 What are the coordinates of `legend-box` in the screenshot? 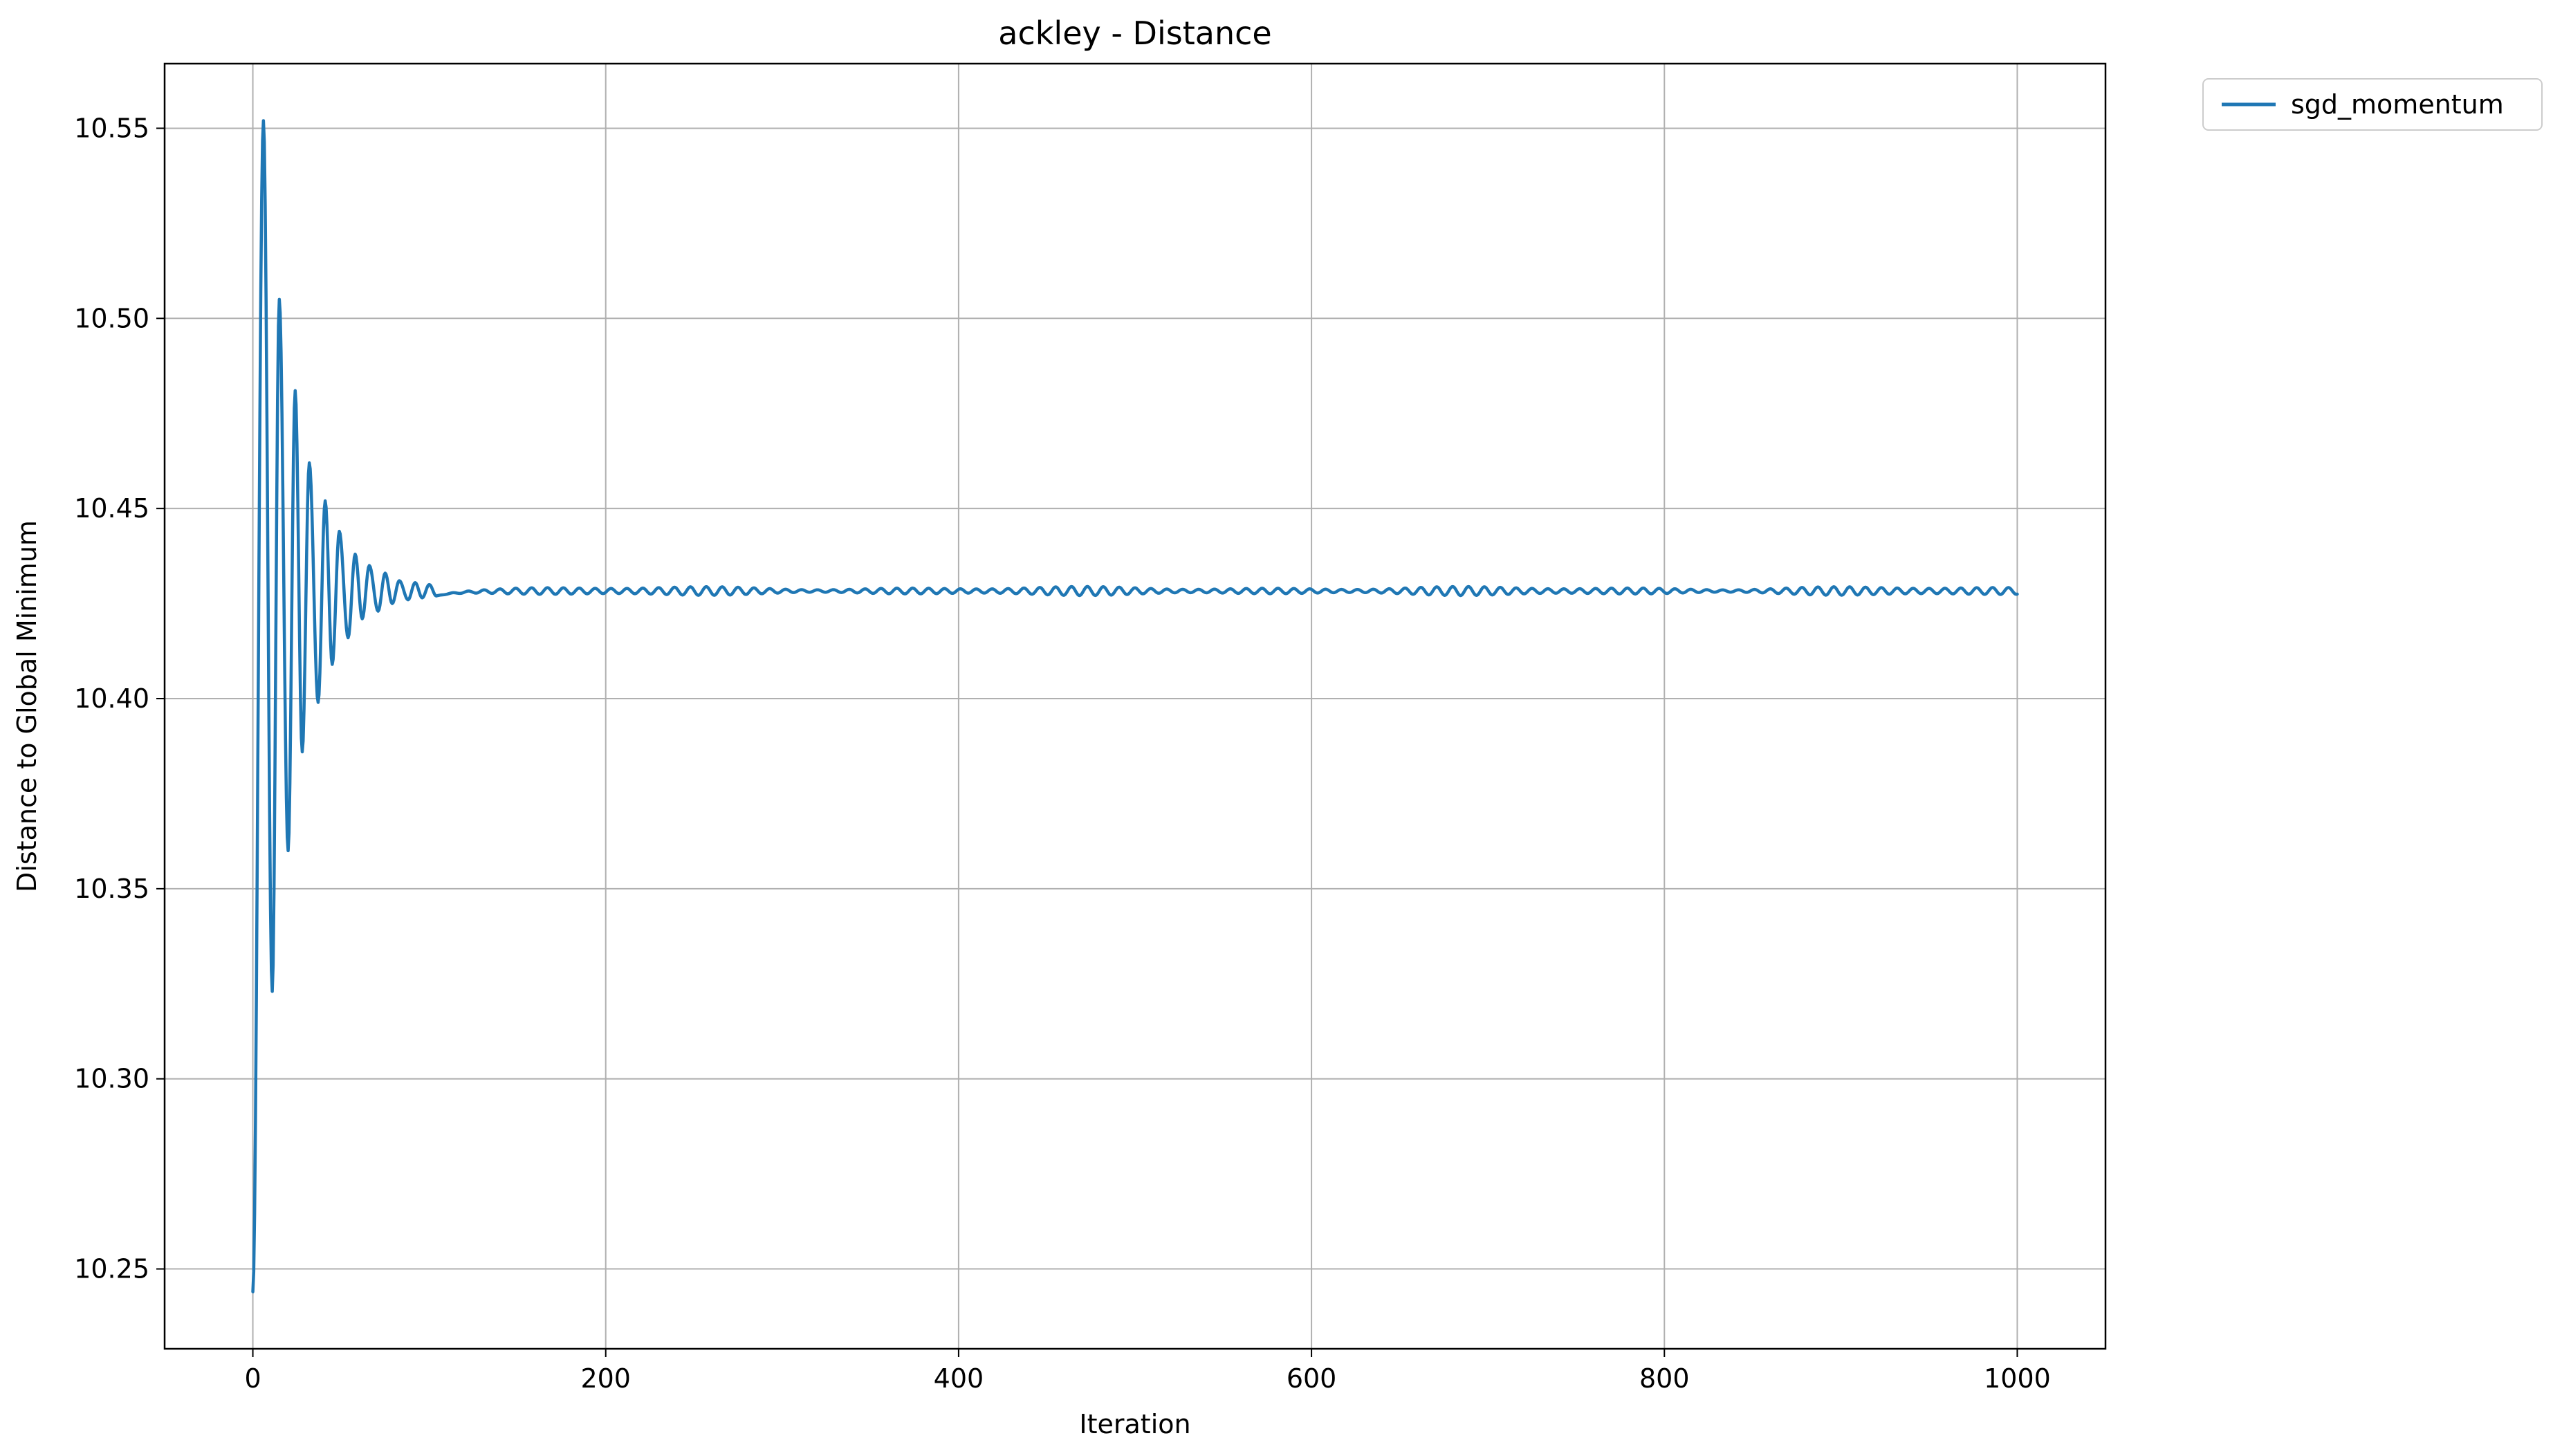 It's located at (2372, 104).